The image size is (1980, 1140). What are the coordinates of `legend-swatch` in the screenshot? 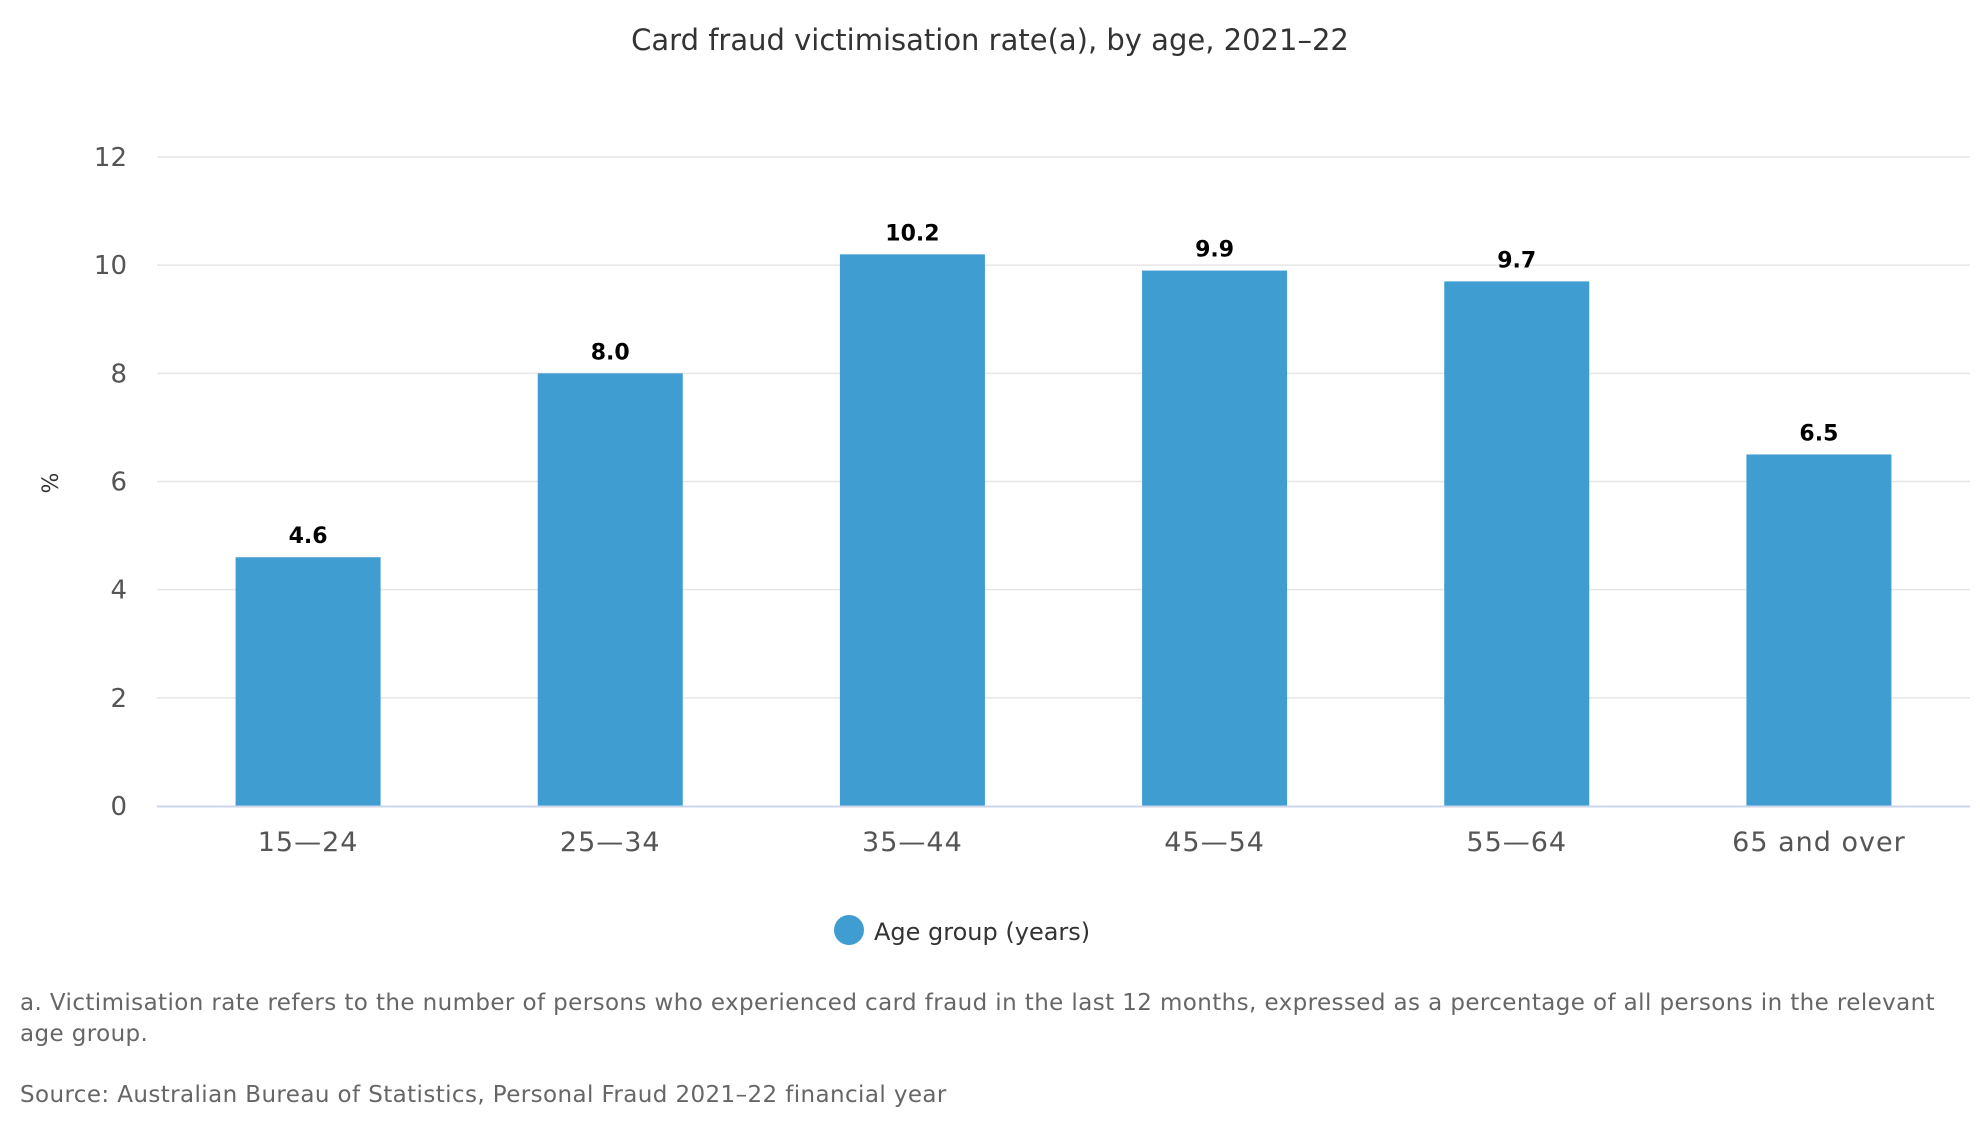 It's located at (849, 930).